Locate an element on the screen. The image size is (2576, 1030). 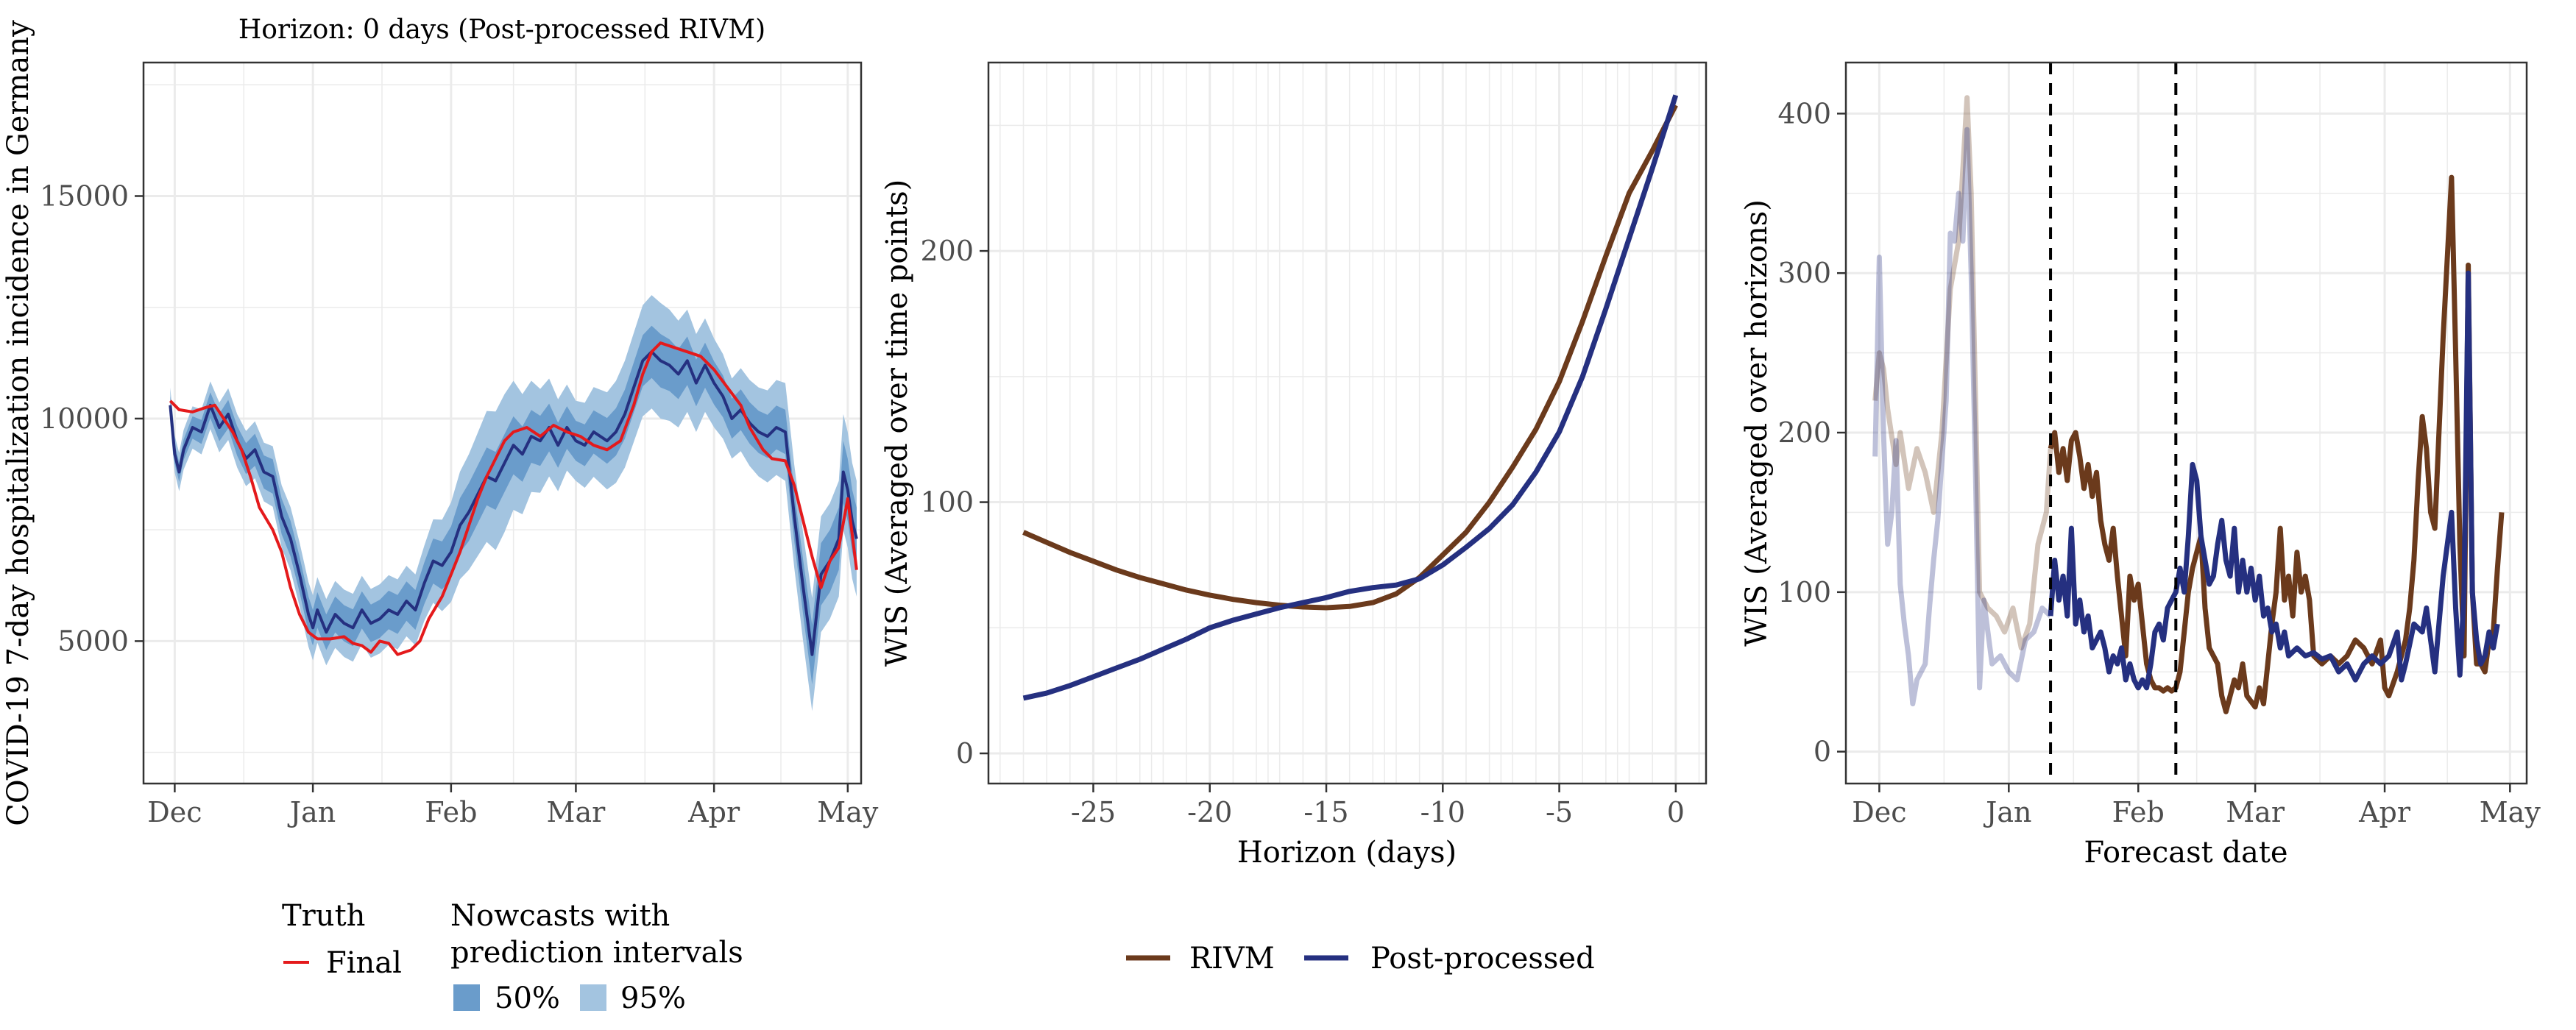
series-line-faded-post is located at coordinates (1962, 417).